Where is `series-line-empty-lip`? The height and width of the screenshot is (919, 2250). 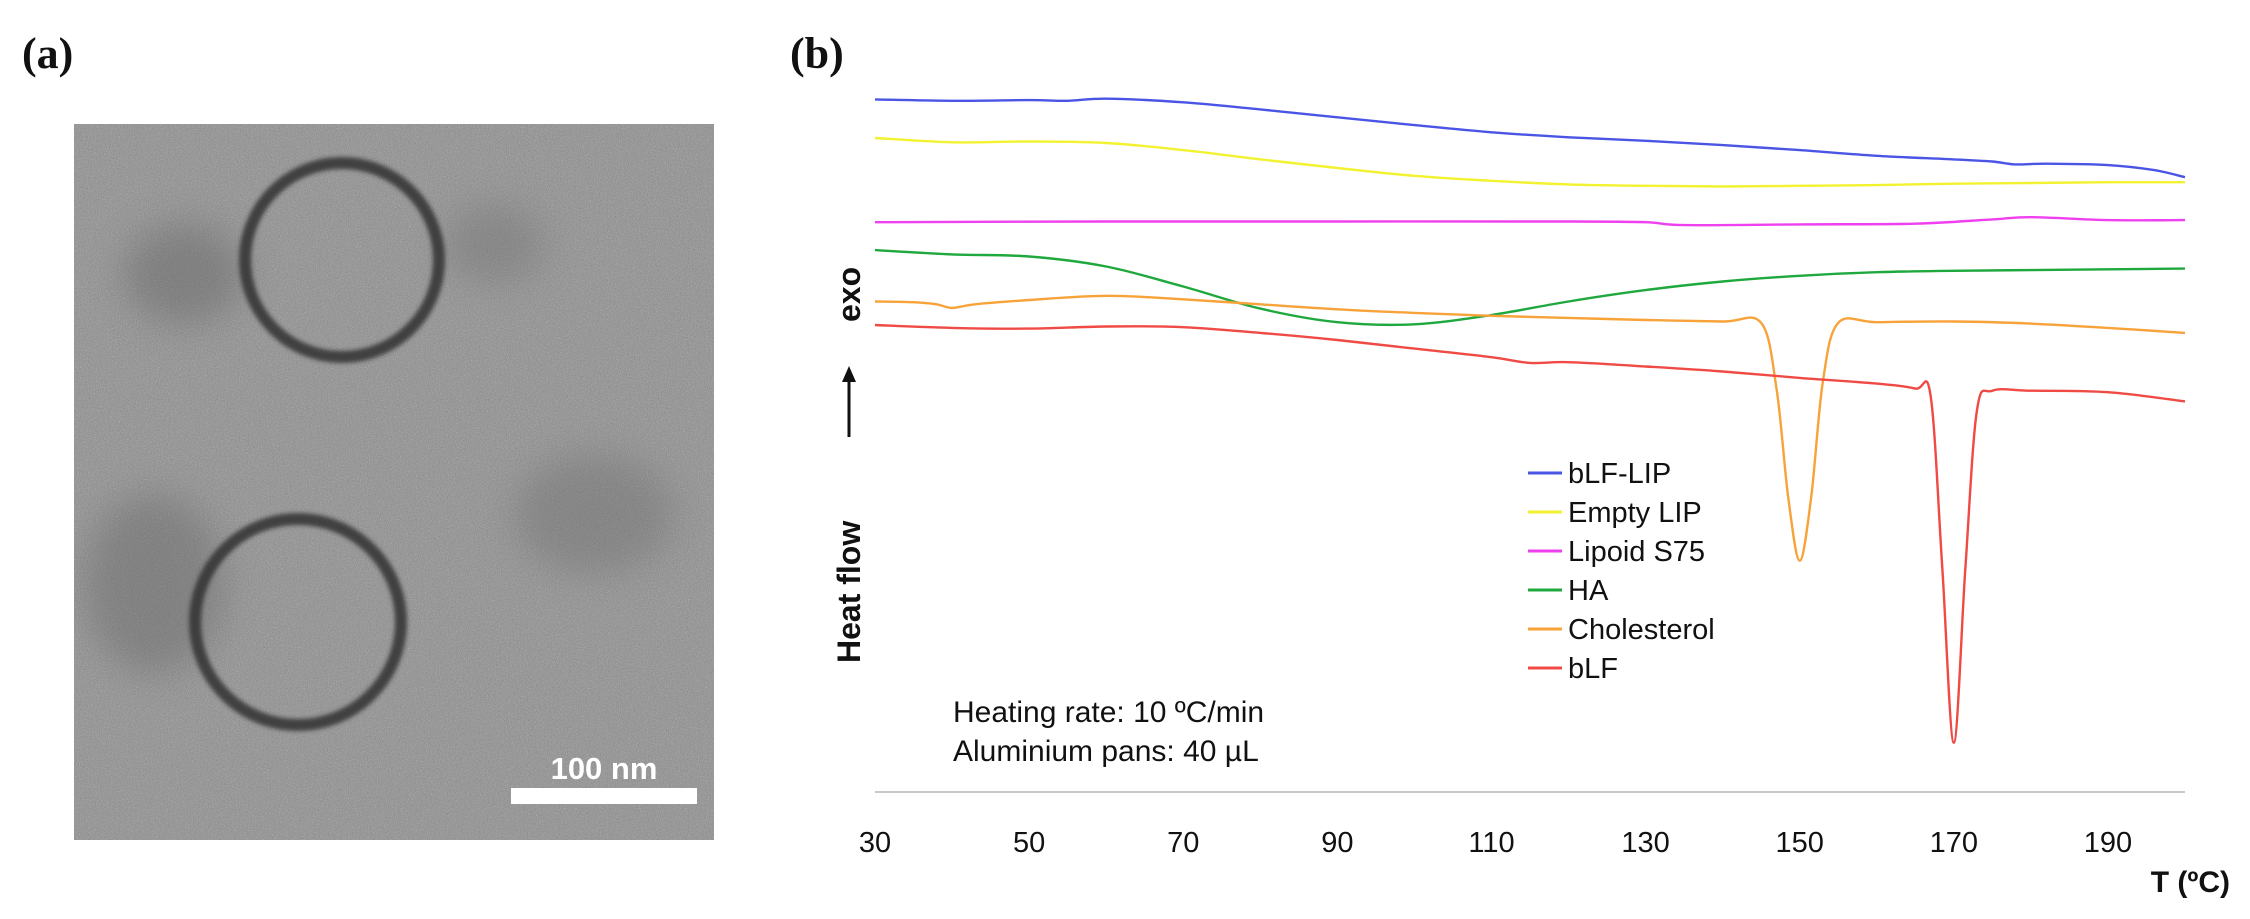
series-line-empty-lip is located at coordinates (1530, 162).